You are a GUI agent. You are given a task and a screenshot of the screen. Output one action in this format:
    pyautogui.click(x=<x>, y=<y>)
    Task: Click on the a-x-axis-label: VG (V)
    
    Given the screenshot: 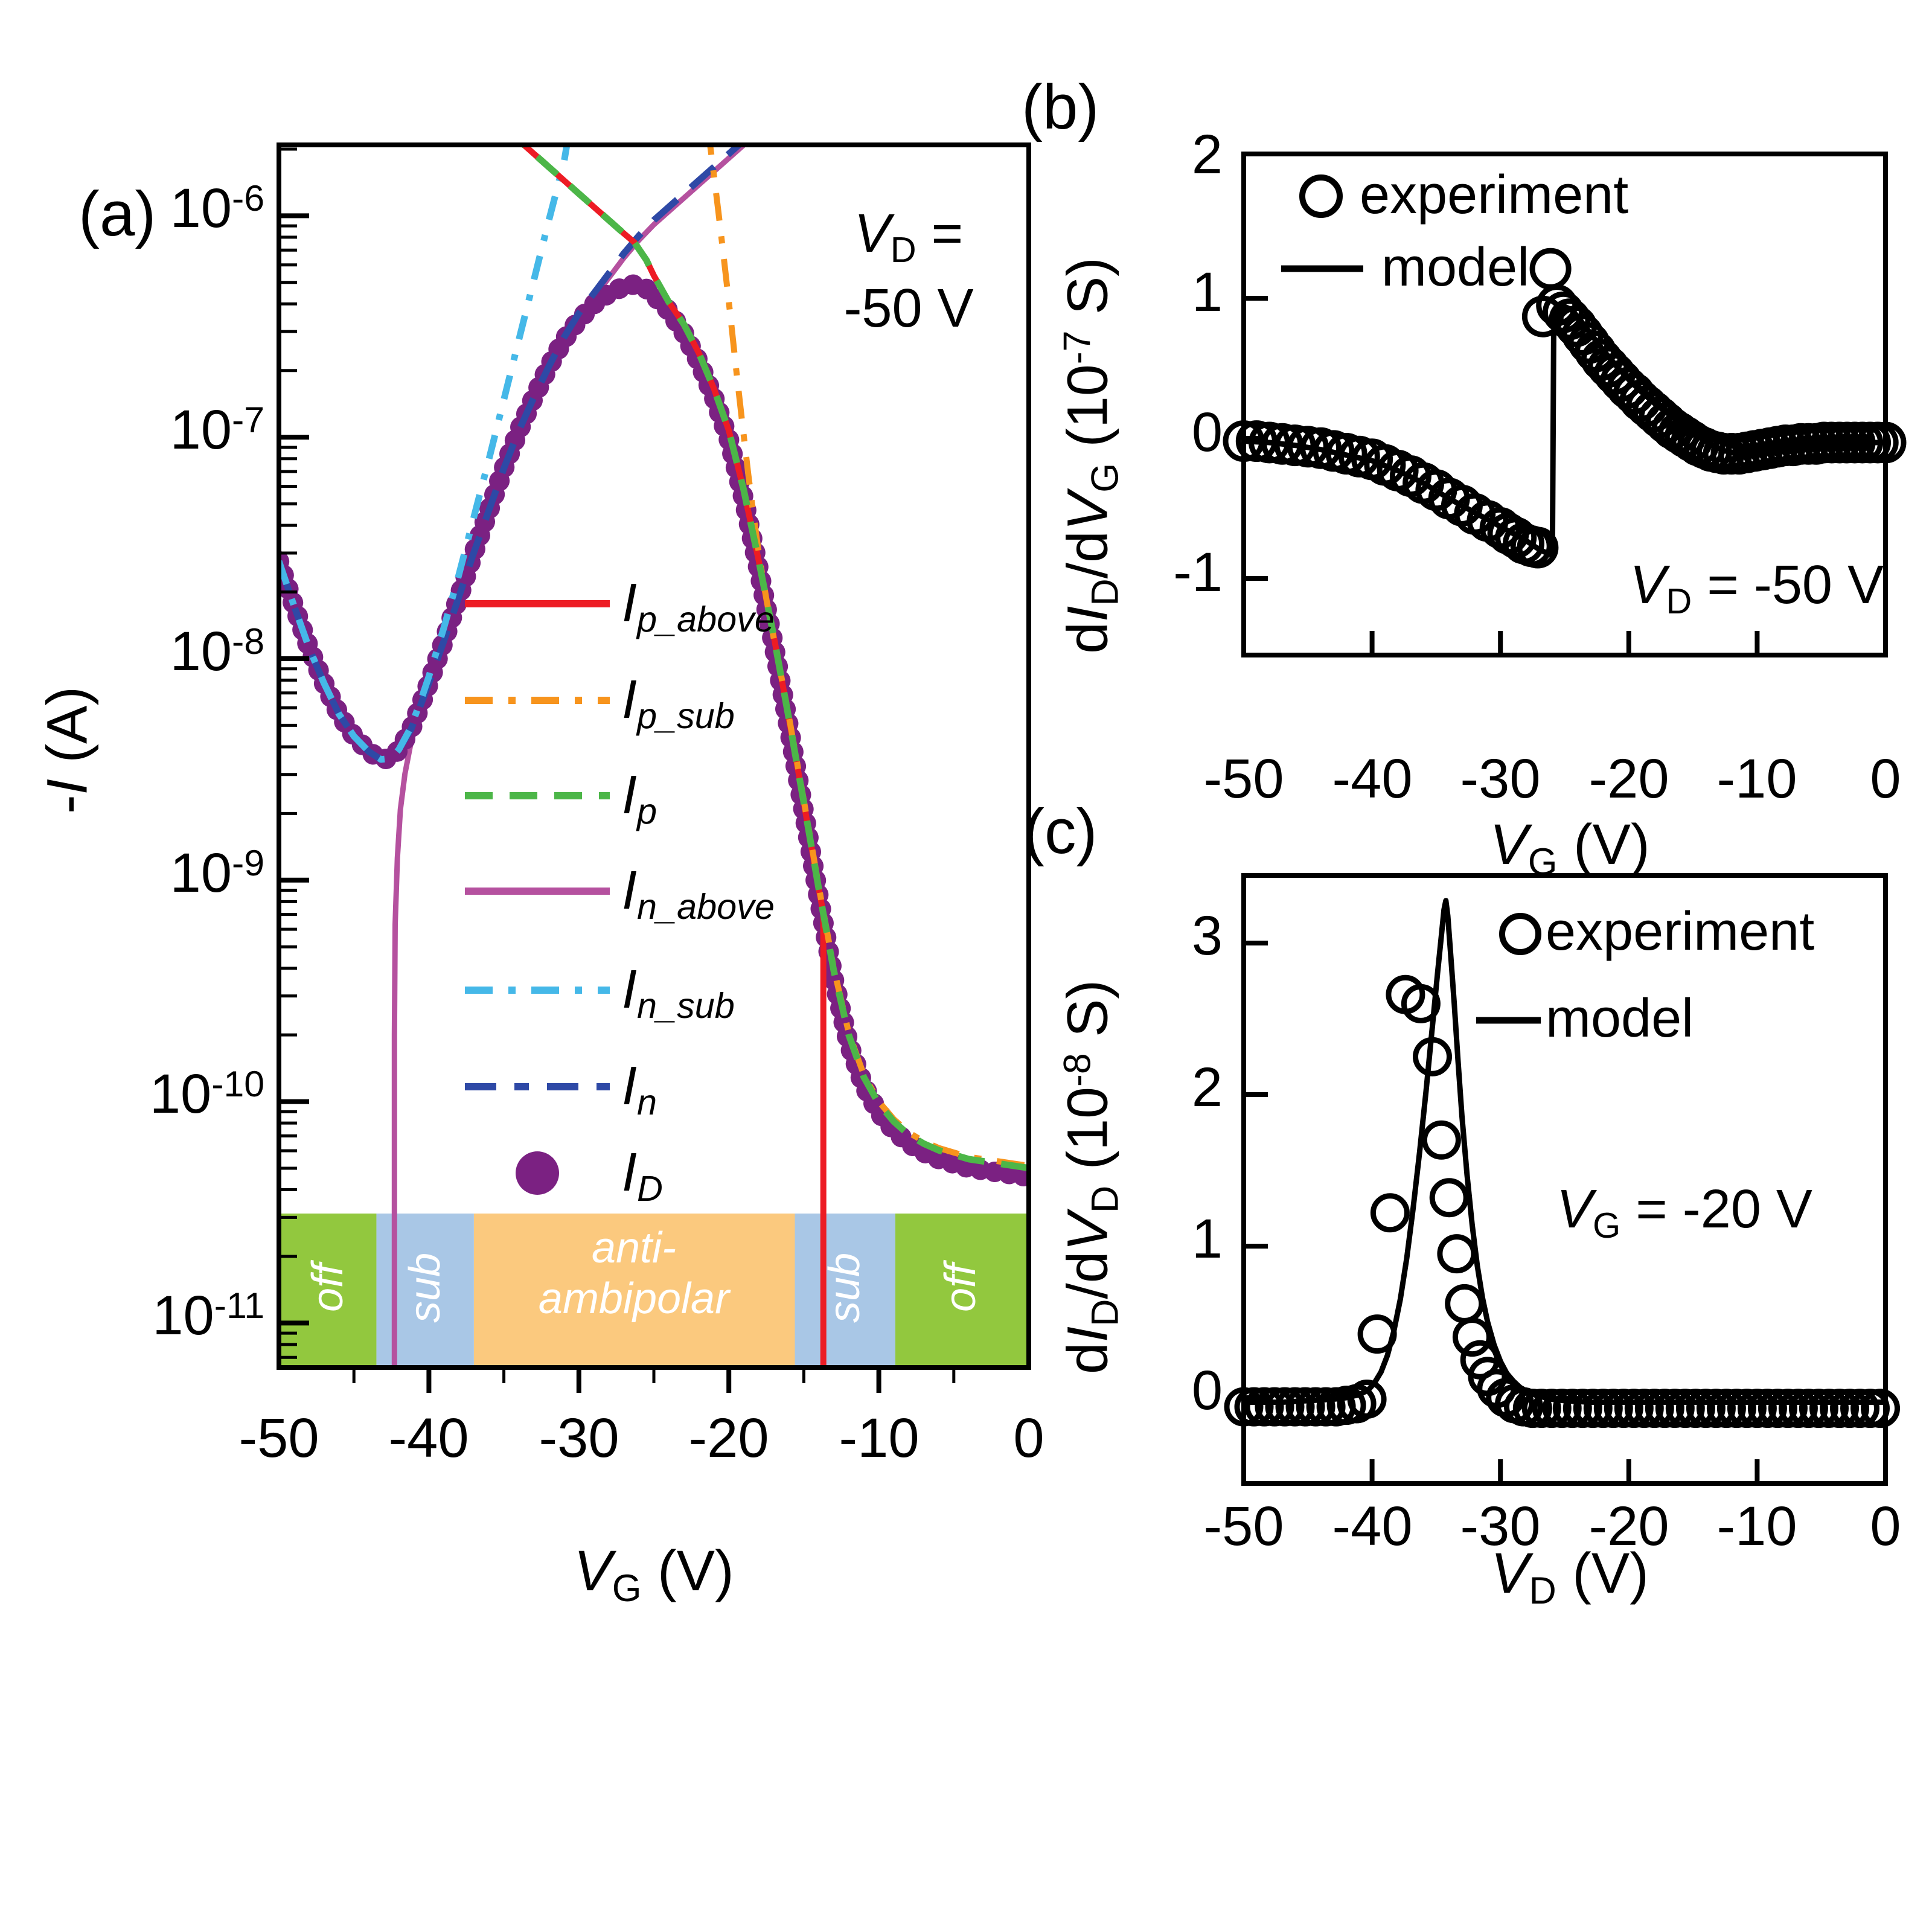 What is the action you would take?
    pyautogui.click(x=654, y=1575)
    